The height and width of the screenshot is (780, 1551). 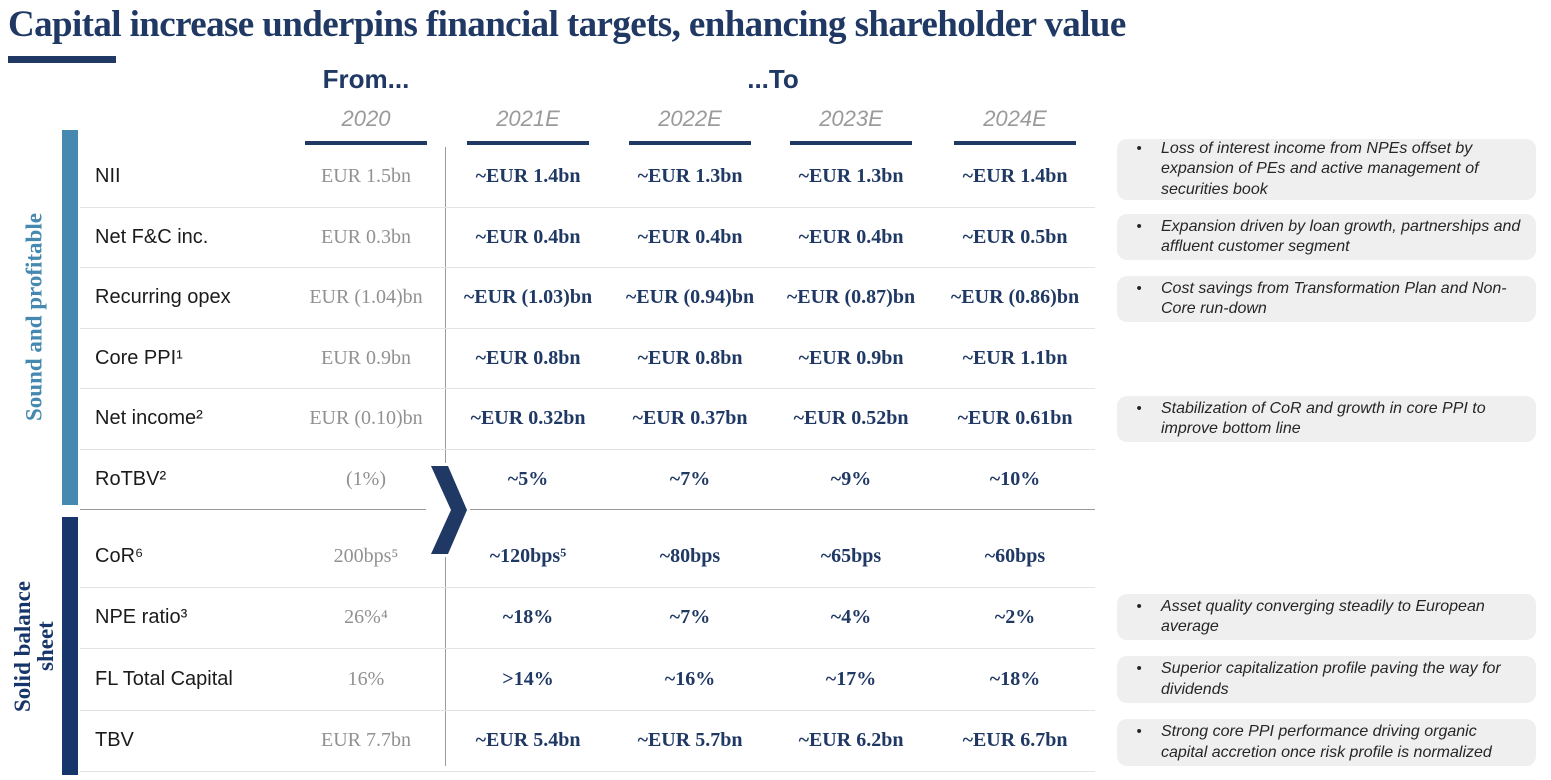 I want to click on value-2020: EUR 0.3bn, so click(x=366, y=236).